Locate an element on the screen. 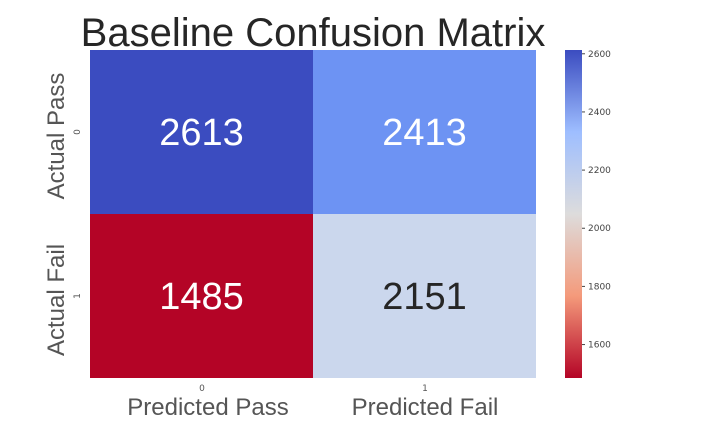 This screenshot has height=432, width=720. cell-value-r1-c1: 2151 is located at coordinates (424, 297).